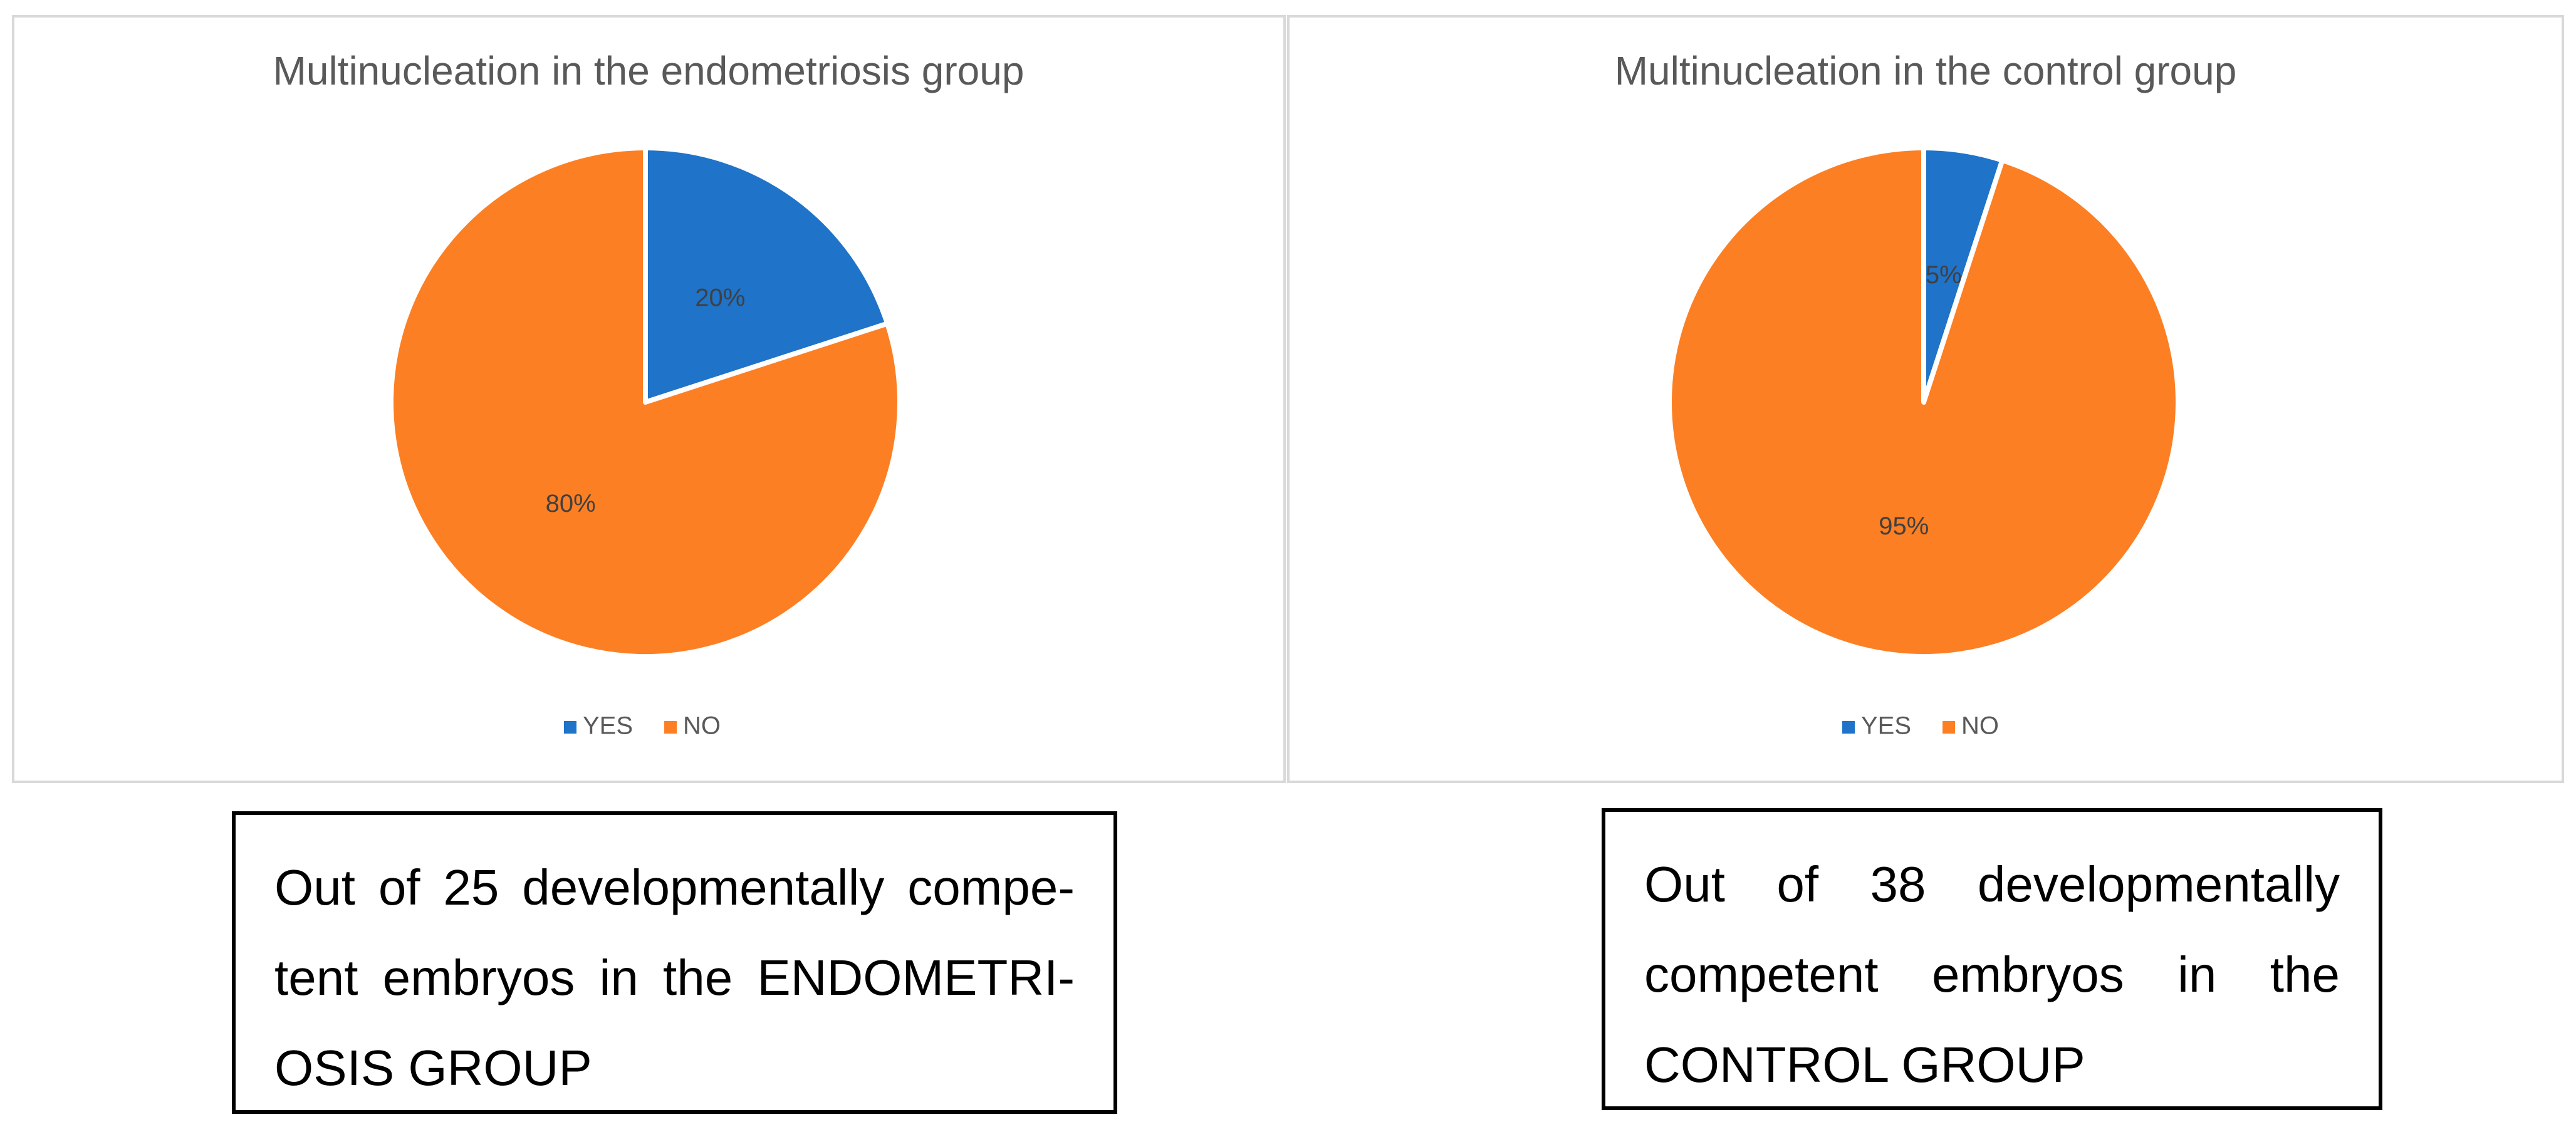 This screenshot has height=1127, width=2576. I want to click on chart-title: Multinucleation in the control group, so click(1926, 70).